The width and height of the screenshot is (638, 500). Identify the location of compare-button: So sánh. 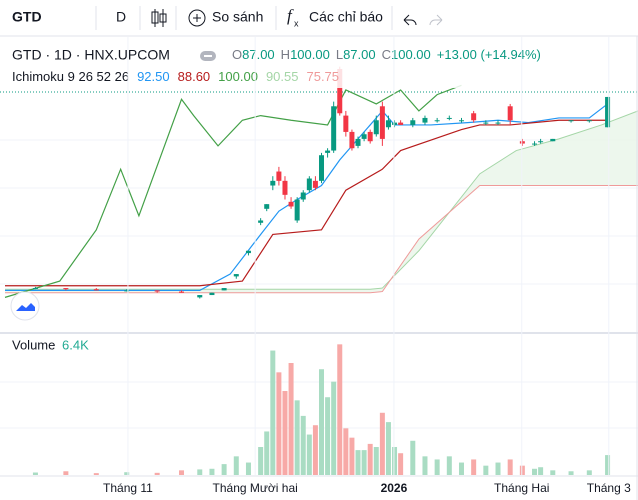
(237, 17).